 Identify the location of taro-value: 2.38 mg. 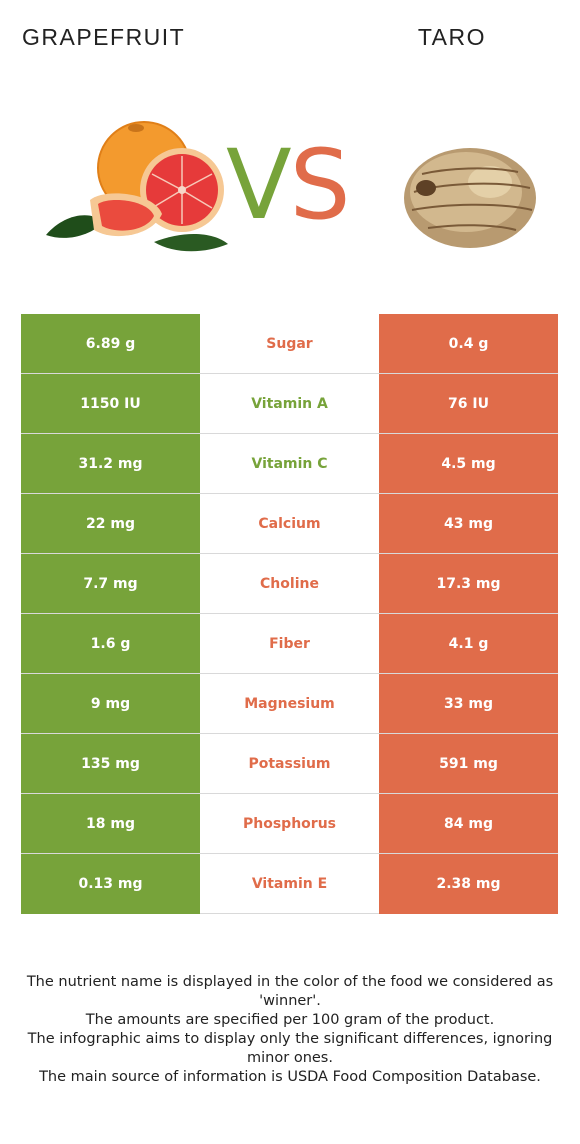
(468, 883).